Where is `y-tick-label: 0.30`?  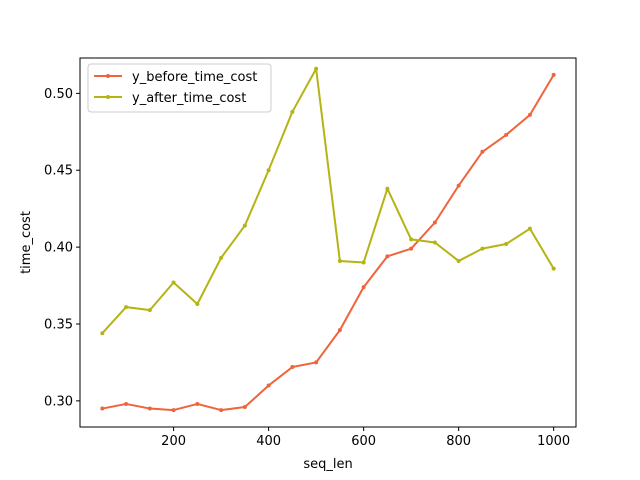 y-tick-label: 0.30 is located at coordinates (58, 401).